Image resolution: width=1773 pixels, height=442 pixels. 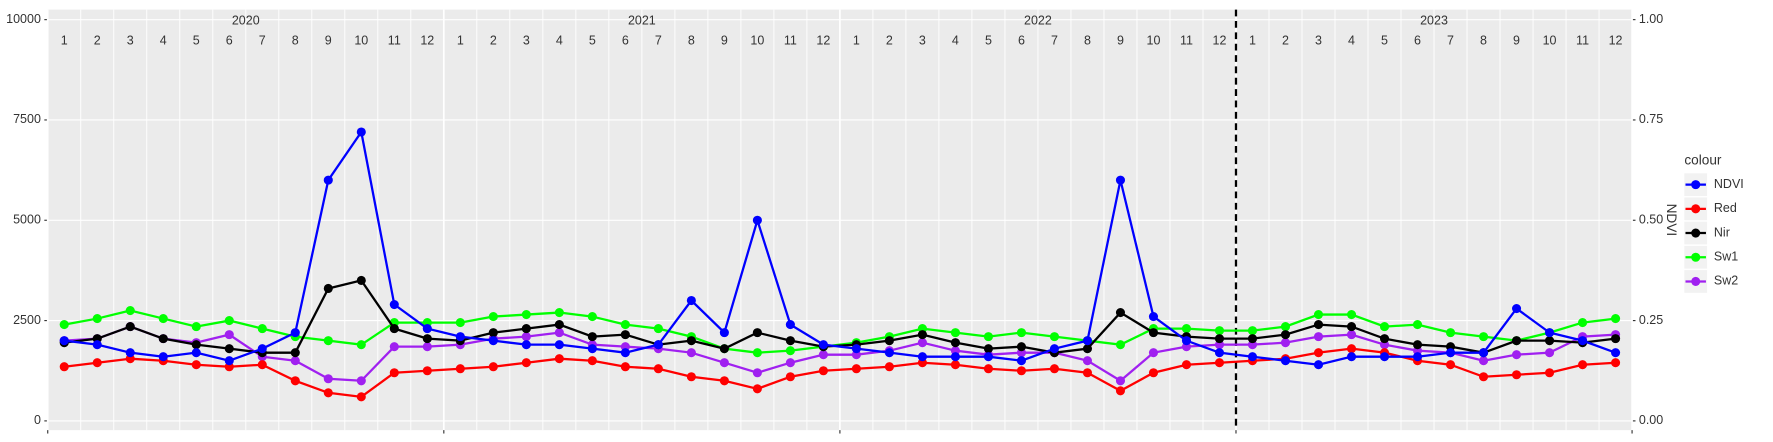 I want to click on month-label: 5, so click(x=988, y=41).